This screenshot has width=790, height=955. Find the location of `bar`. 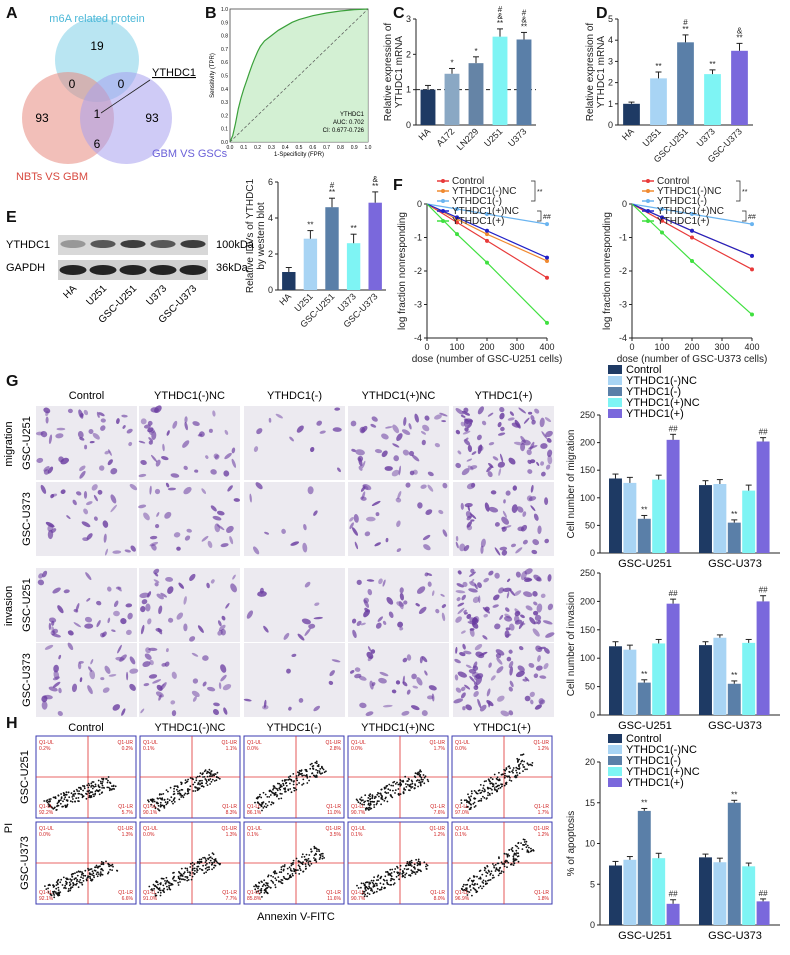

bar is located at coordinates (452, 99).